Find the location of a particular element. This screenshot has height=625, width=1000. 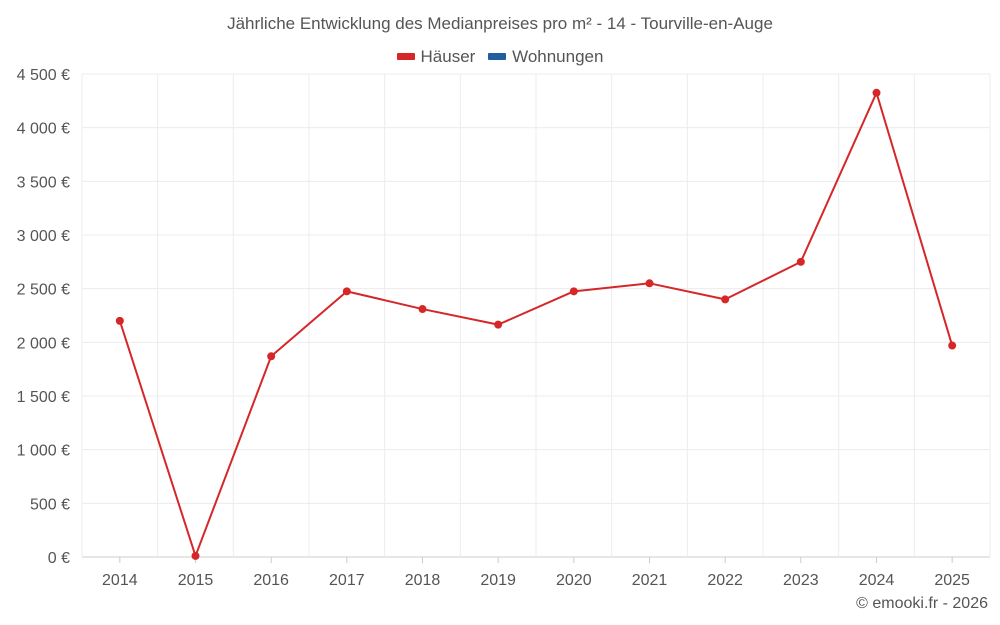

y-tick-label: 1 000 € is located at coordinates (43, 451).